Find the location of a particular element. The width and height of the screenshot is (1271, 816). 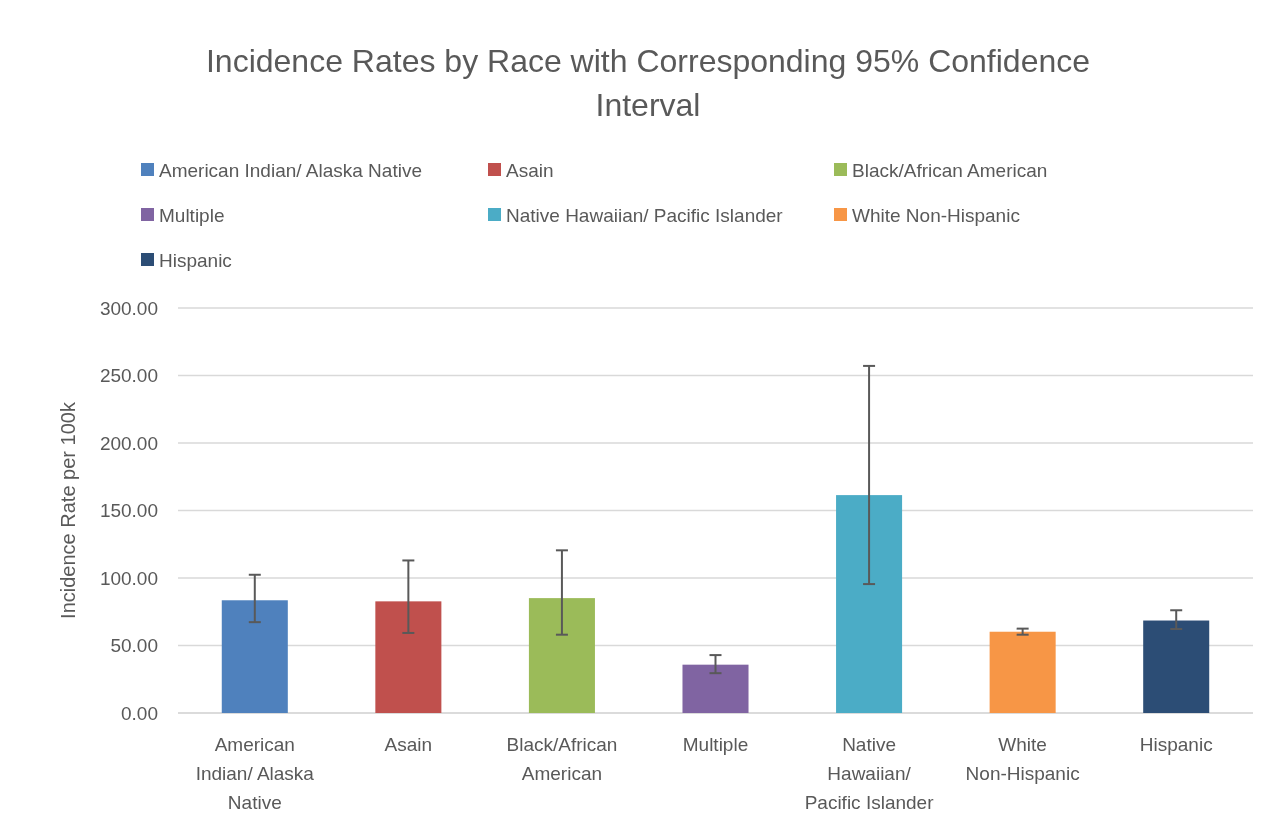

legend-label: White Non-Hispanic is located at coordinates (936, 215).